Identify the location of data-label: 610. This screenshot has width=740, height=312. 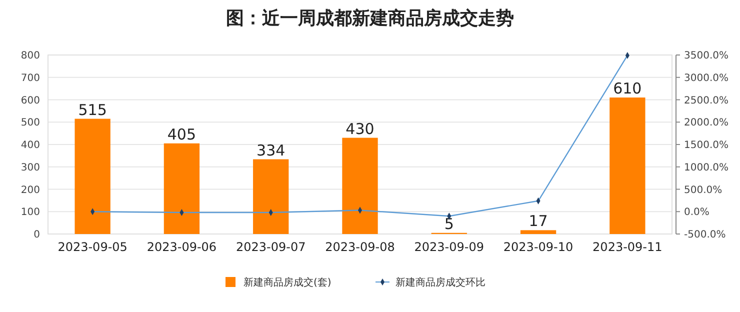
(627, 89).